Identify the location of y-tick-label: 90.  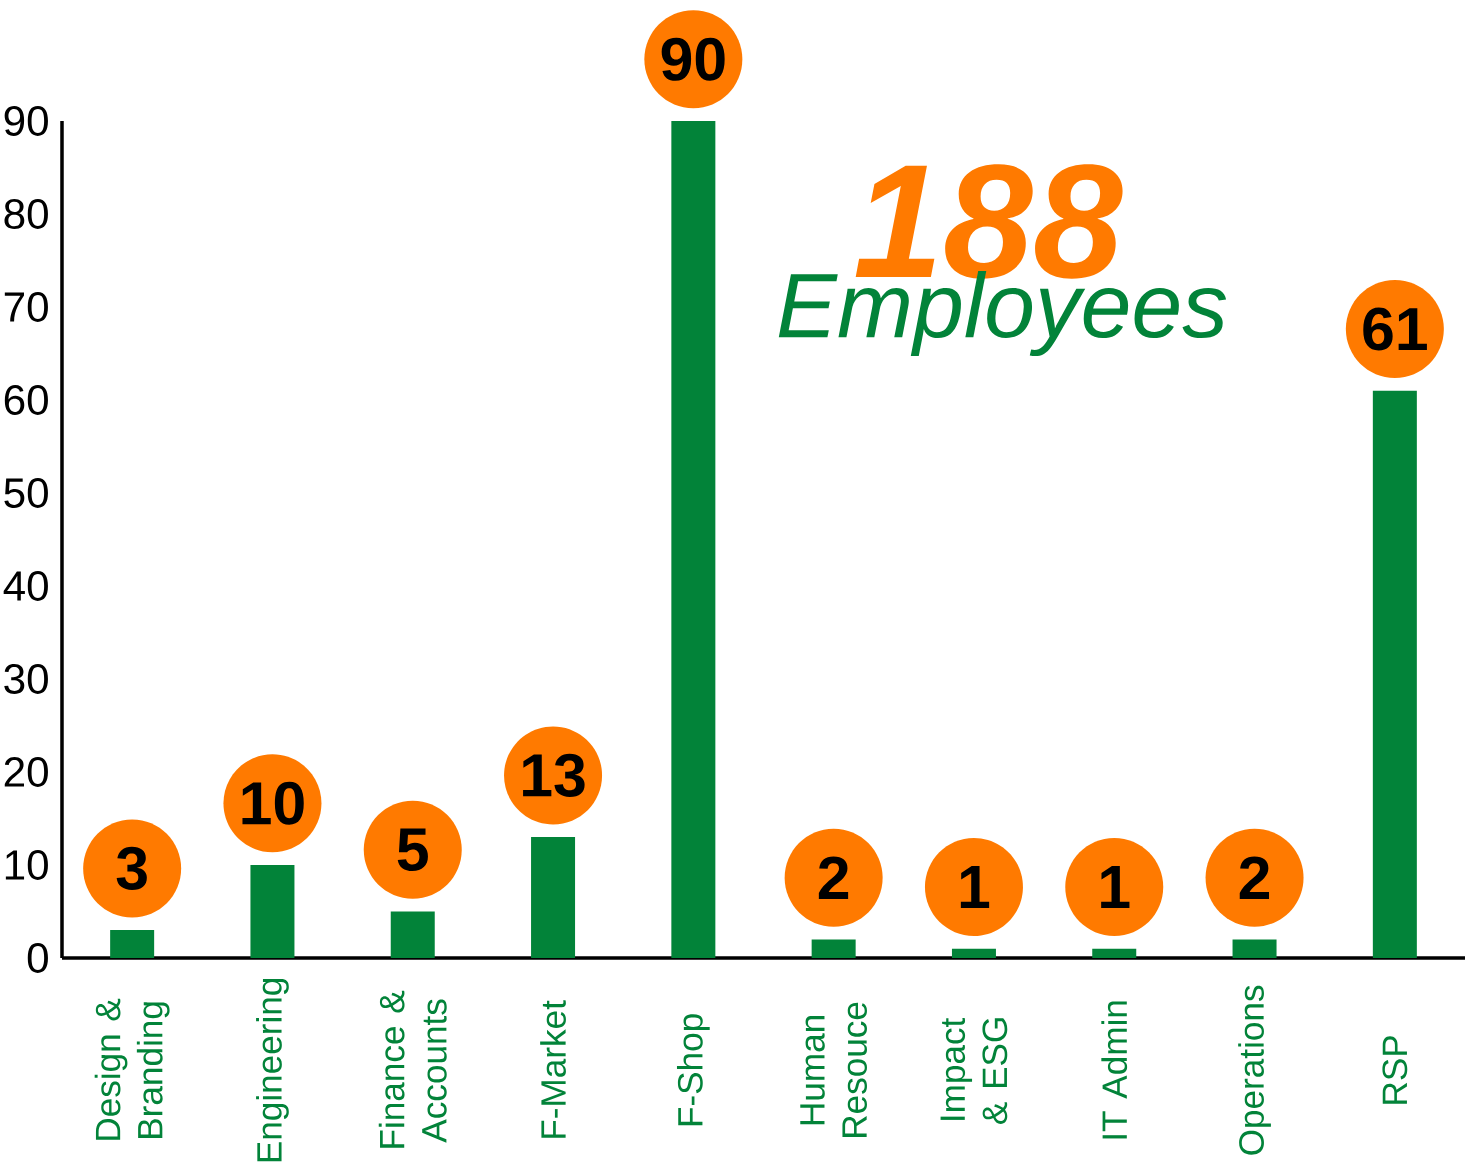
(26, 121).